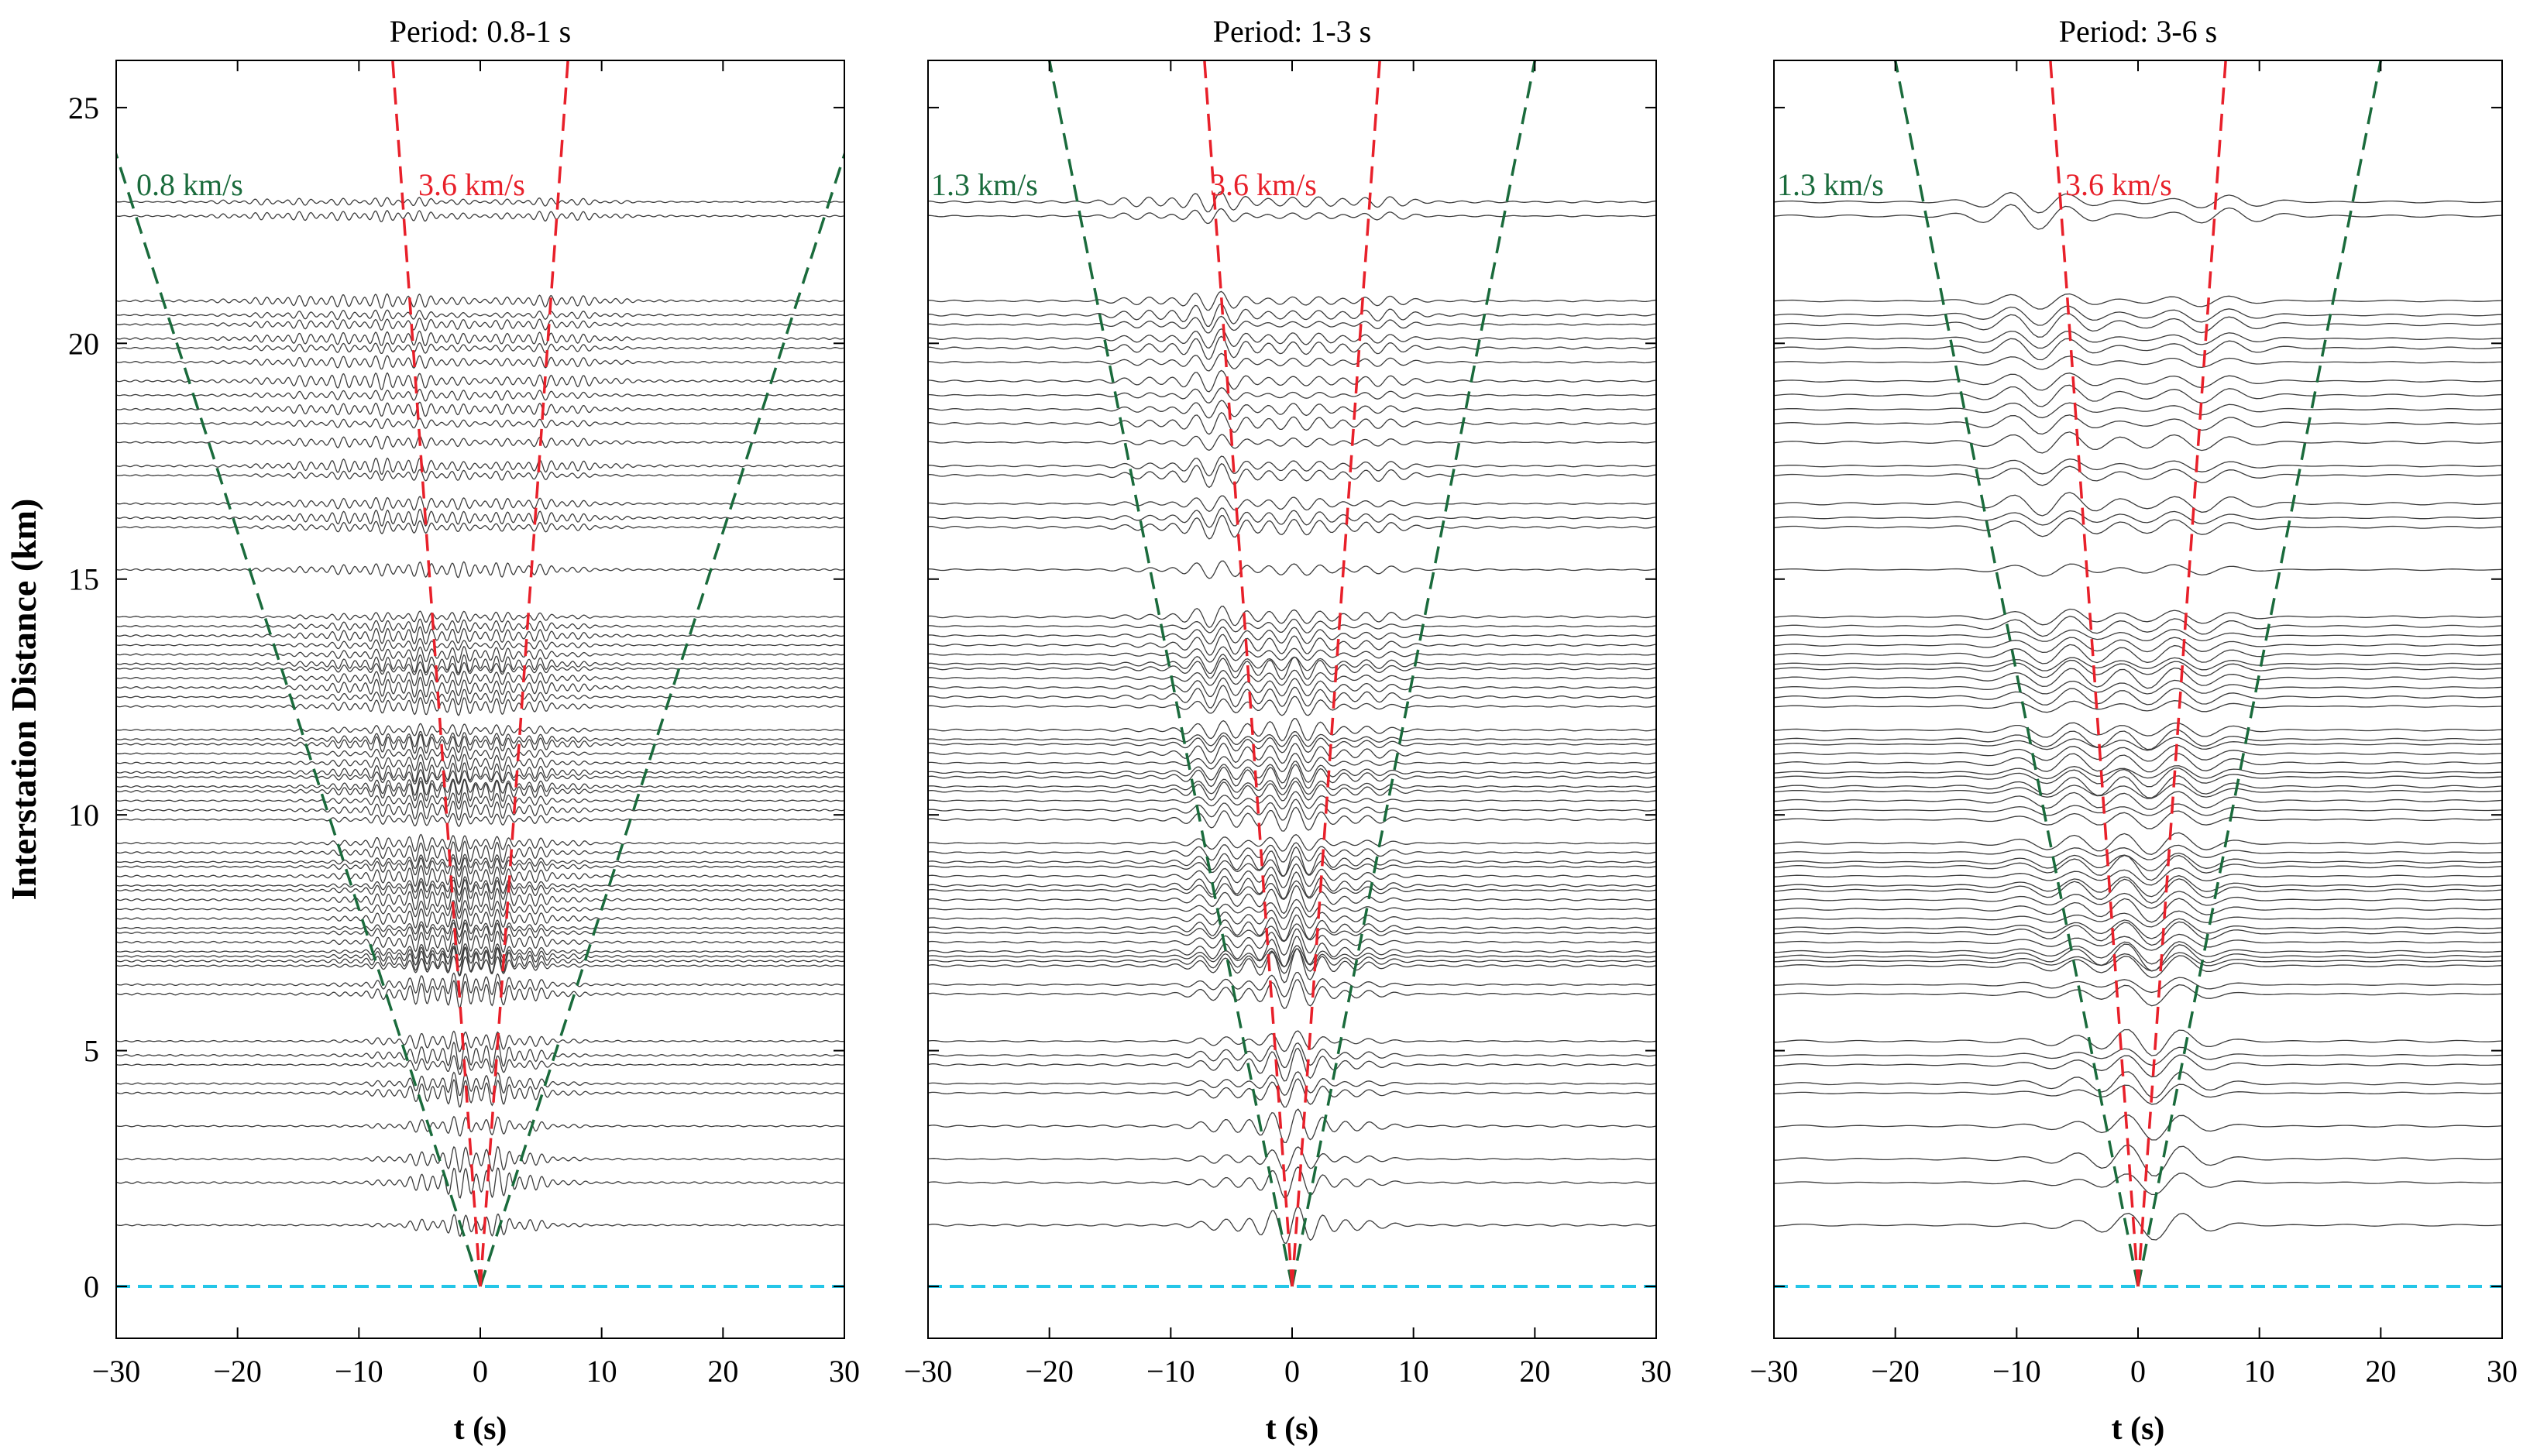 Image resolution: width=2530 pixels, height=1456 pixels. I want to click on panel-0-green-velocity-label: 0.8 km/s, so click(189, 184).